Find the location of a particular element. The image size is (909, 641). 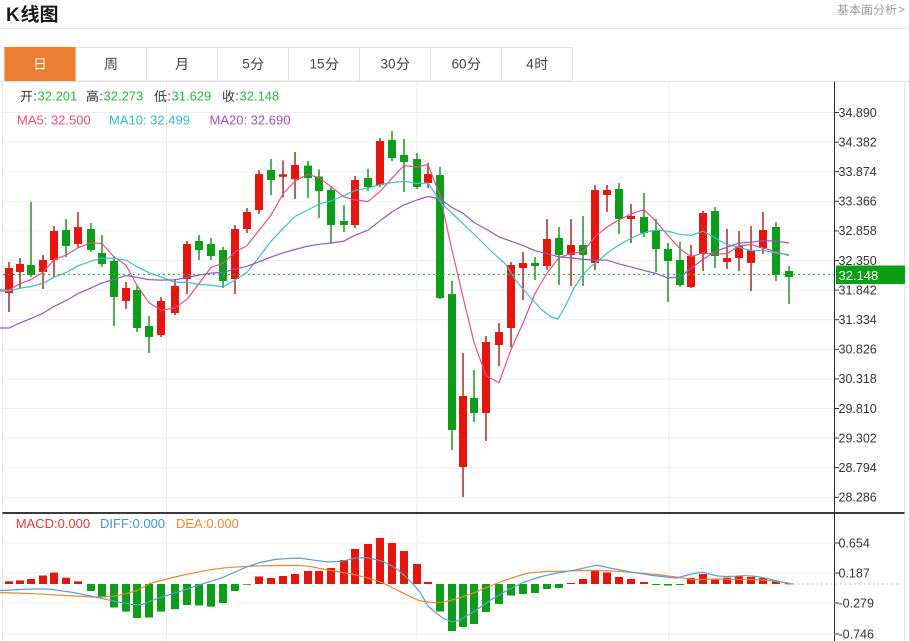

svg-text: 31.842 is located at coordinates (858, 290).